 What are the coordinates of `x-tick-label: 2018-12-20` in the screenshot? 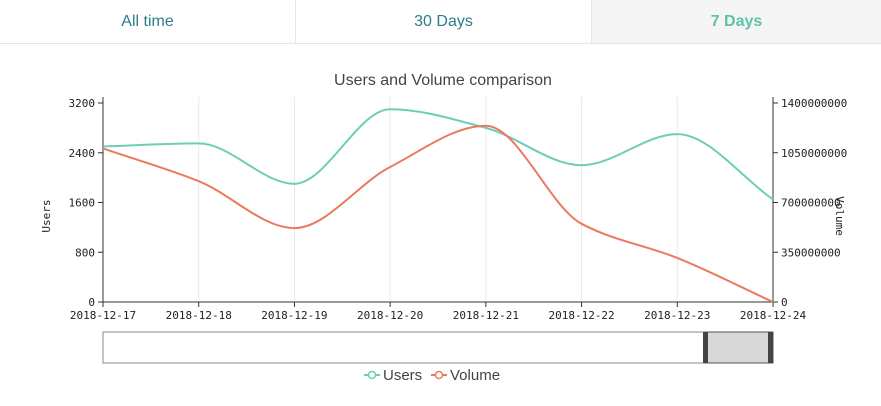 It's located at (390, 315).